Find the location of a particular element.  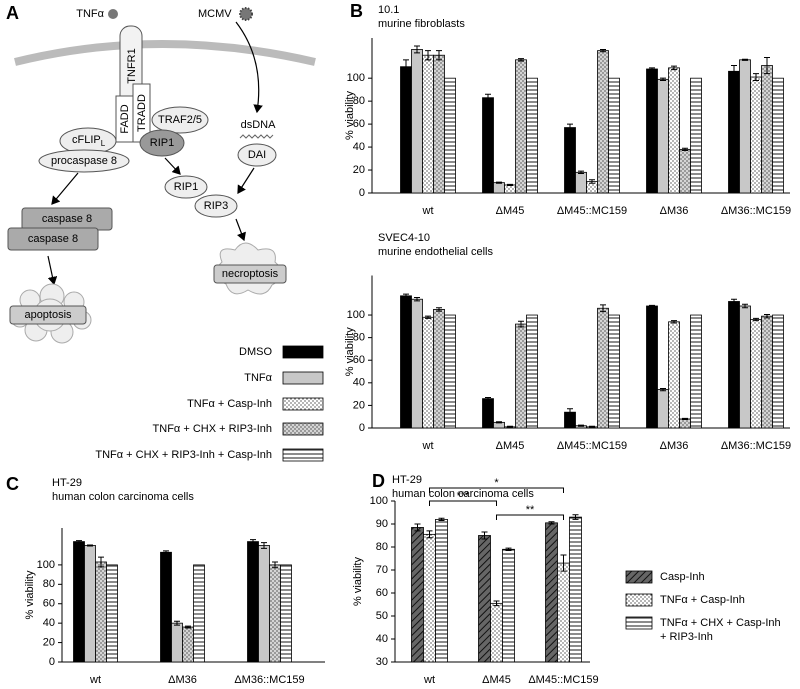

dai-node is located at coordinates (257, 155).